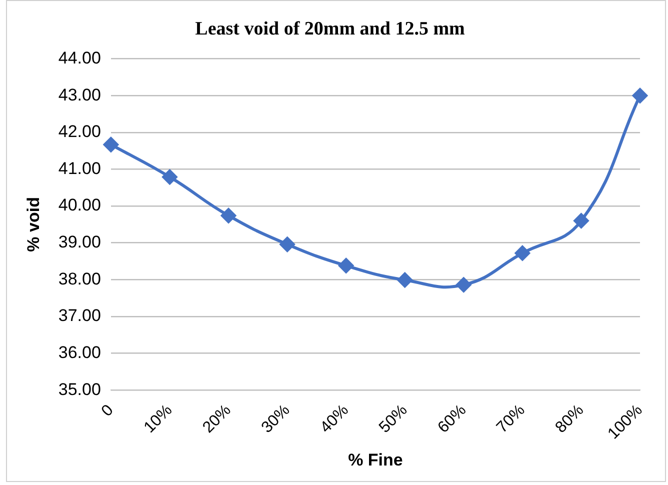  Describe the element at coordinates (452, 419) in the screenshot. I see `x-tick-label: 60%` at that location.